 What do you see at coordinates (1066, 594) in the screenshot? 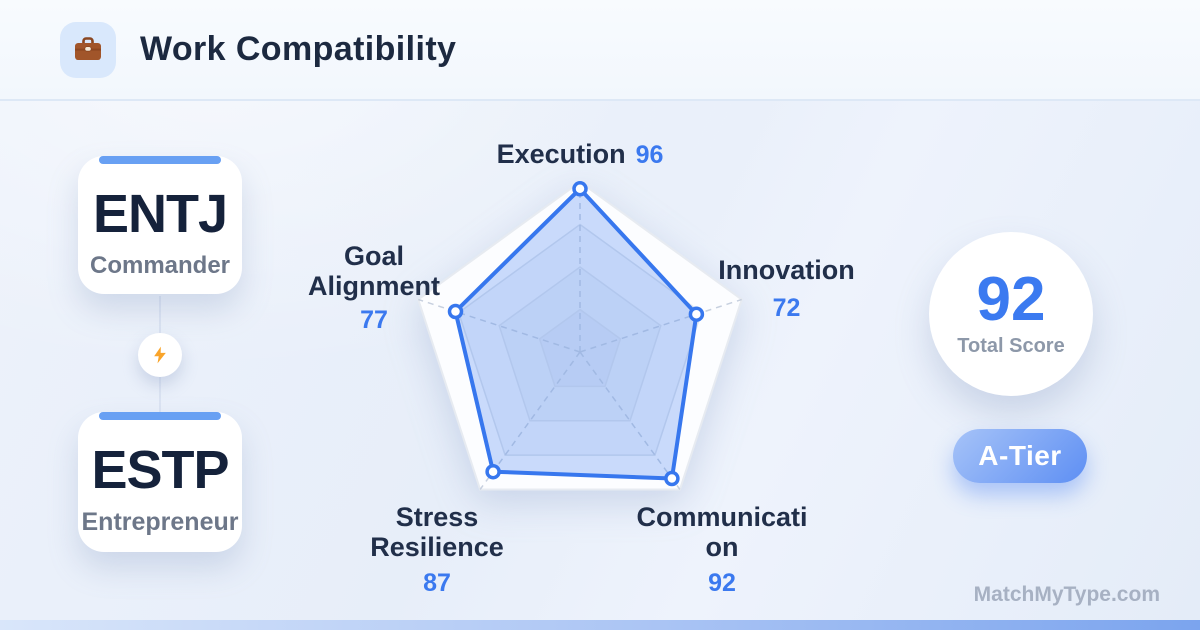
I see `watermark: MatchMyType.com` at bounding box center [1066, 594].